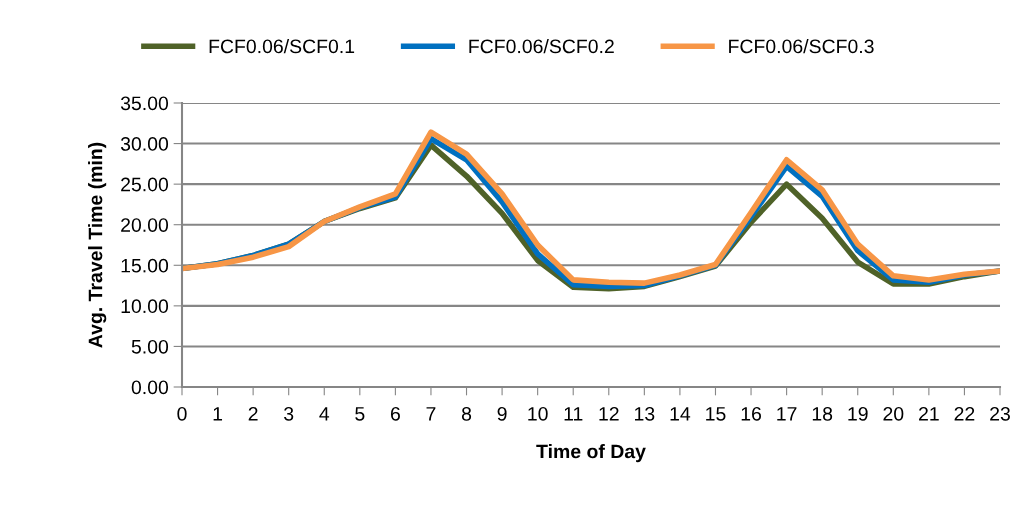  Describe the element at coordinates (289, 413) in the screenshot. I see `x-tick-label: 3` at that location.